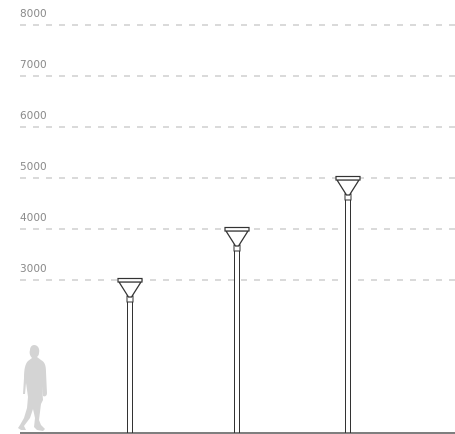 This screenshot has width=455, height=434. Describe the element at coordinates (33, 167) in the screenshot. I see `height-label-5000: 5000` at that location.